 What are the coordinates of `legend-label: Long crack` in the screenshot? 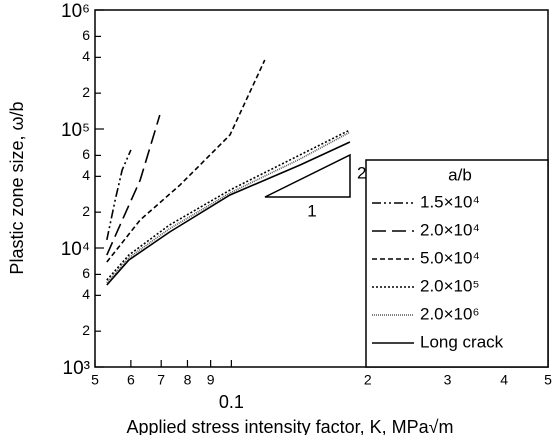 It's located at (462, 341).